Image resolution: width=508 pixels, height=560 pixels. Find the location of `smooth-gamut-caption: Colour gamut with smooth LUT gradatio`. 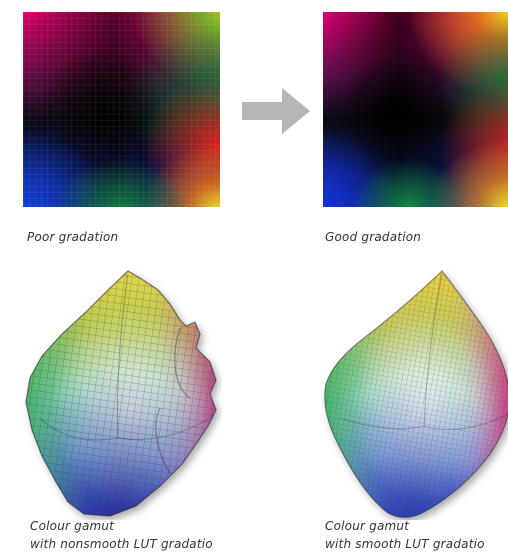

smooth-gamut-caption: Colour gamut with smooth LUT gradatio is located at coordinates (405, 535).